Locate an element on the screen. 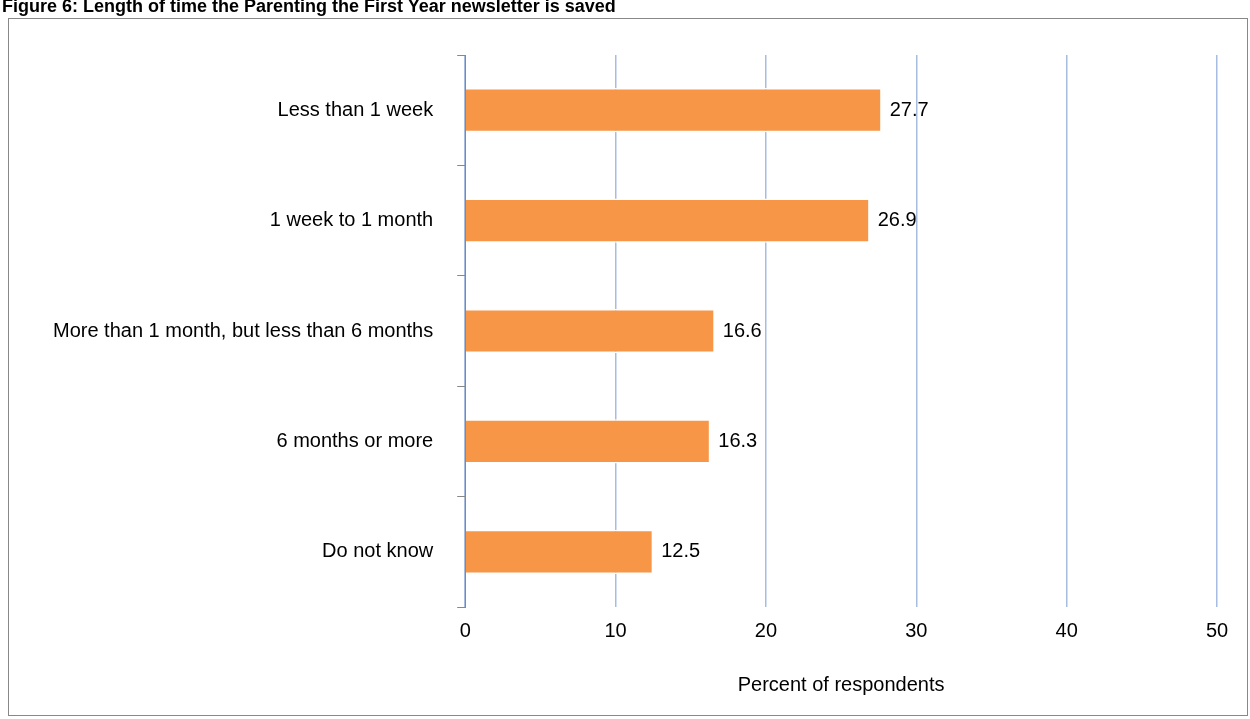  x-tick-label: 20 is located at coordinates (766, 629).